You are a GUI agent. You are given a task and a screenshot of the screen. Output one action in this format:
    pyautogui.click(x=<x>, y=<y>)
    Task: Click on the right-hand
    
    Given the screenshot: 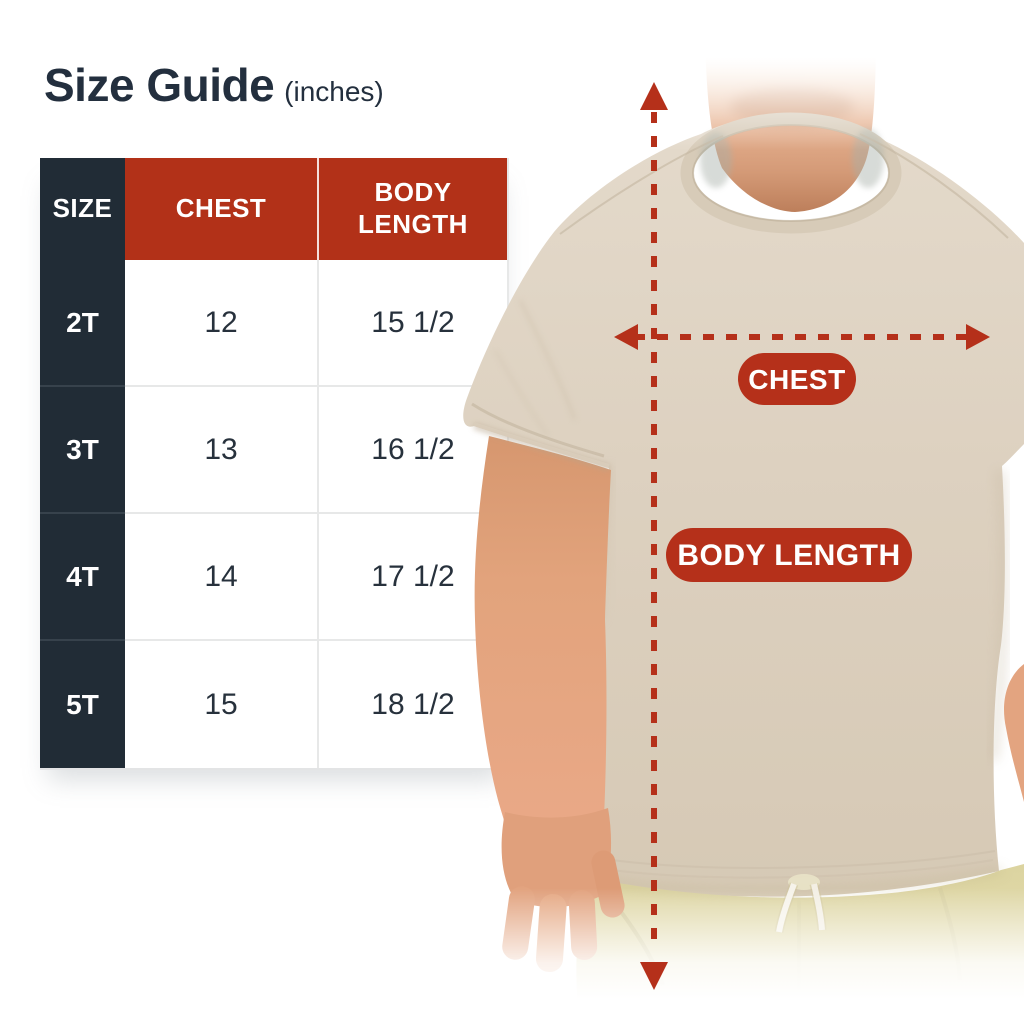 What is the action you would take?
    pyautogui.click(x=1014, y=733)
    